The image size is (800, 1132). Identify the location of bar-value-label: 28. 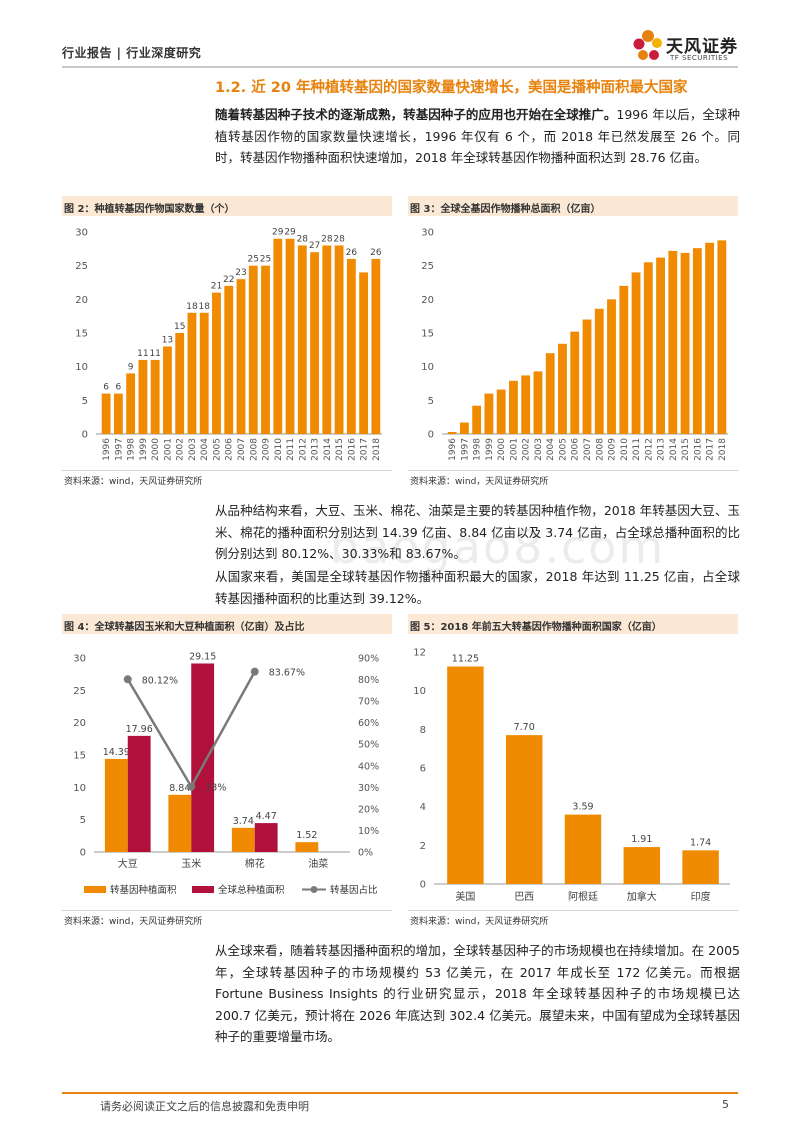
(339, 239).